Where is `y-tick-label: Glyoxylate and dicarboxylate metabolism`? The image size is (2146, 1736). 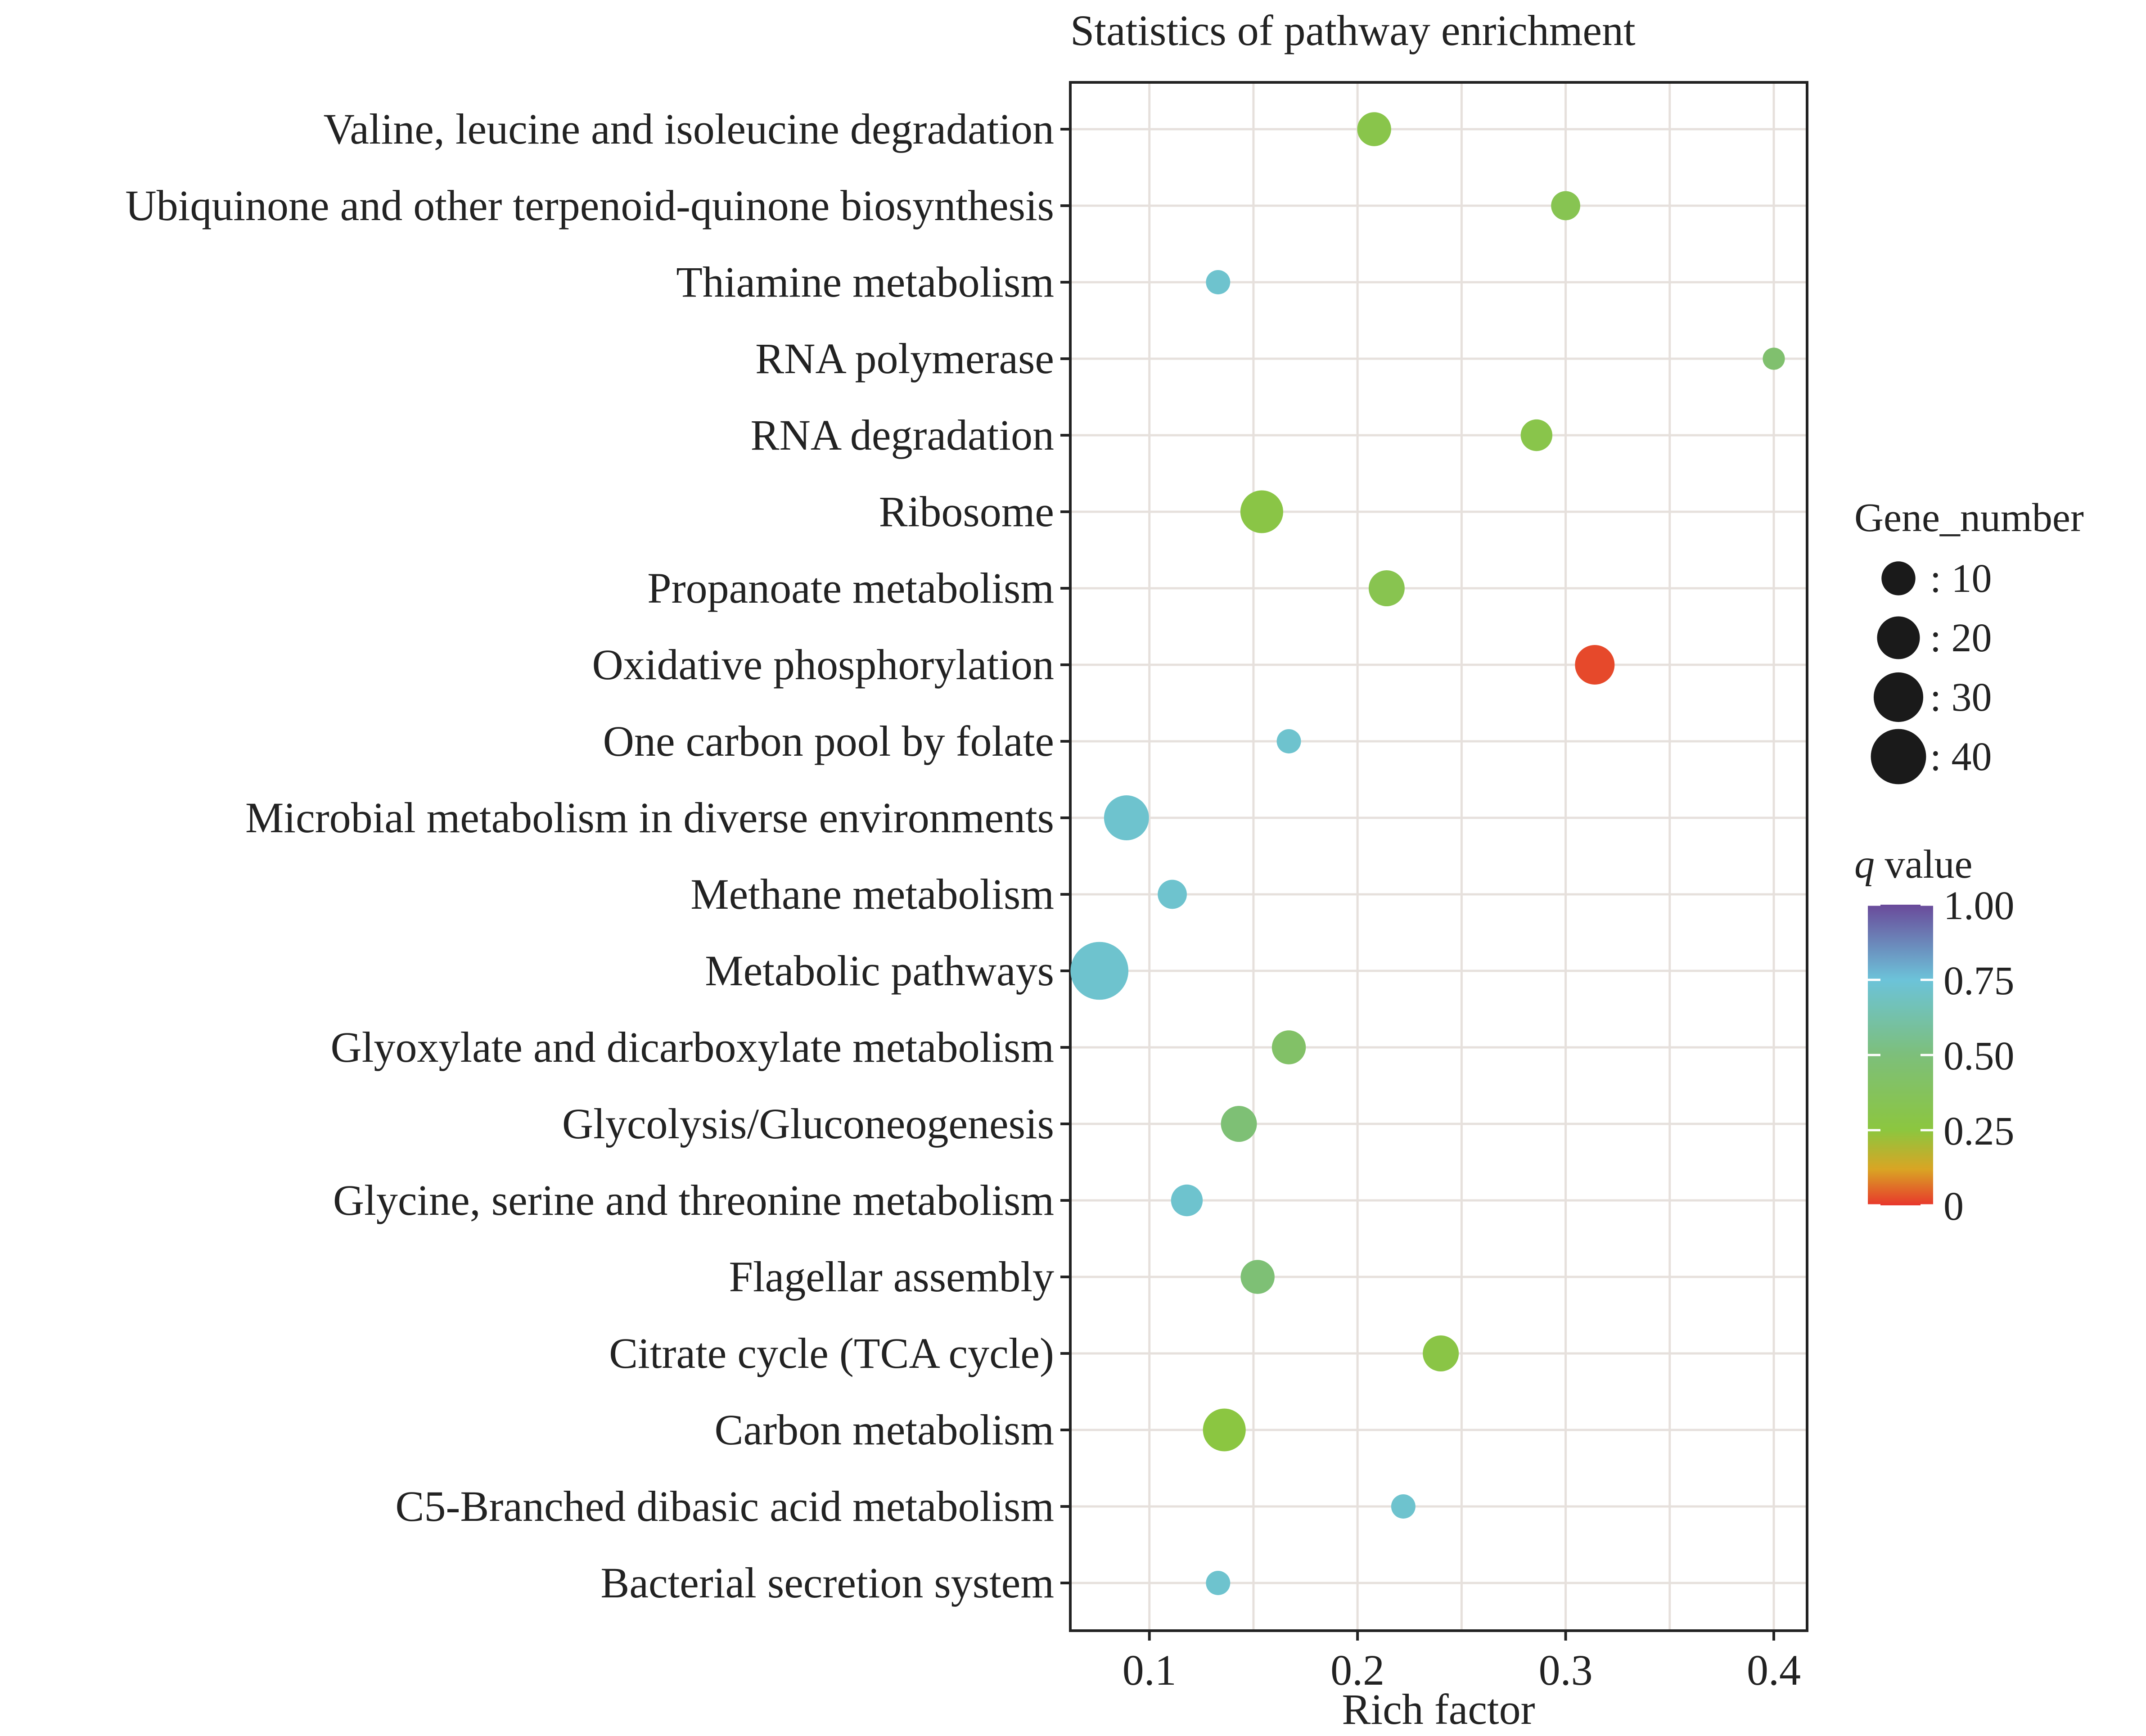 y-tick-label: Glyoxylate and dicarboxylate metabolism is located at coordinates (692, 1047).